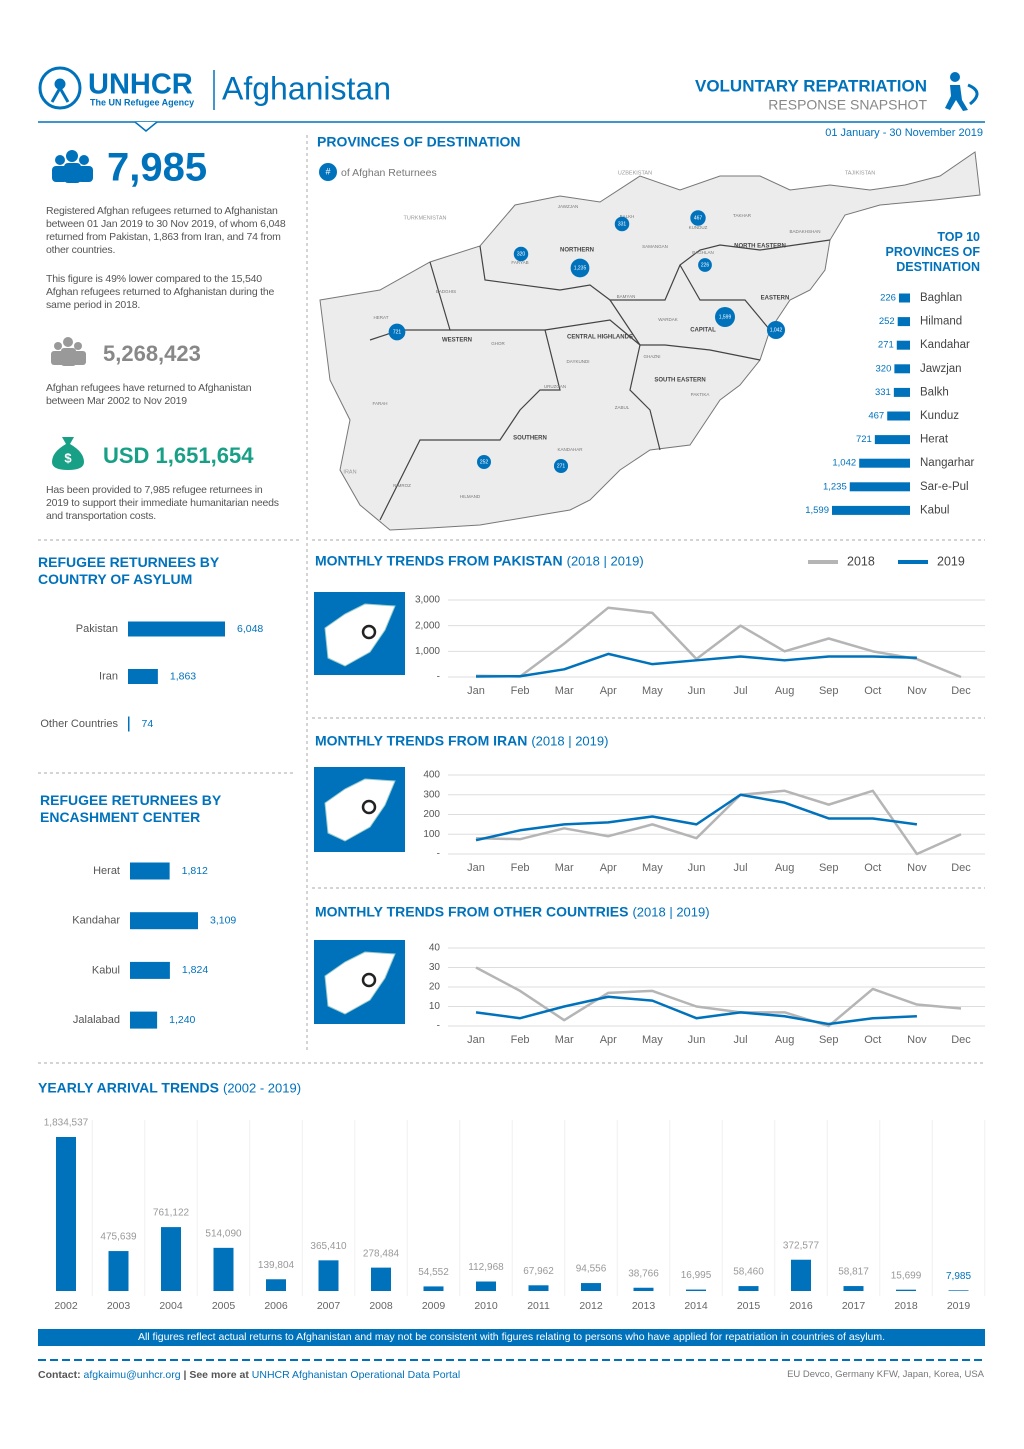  I want to click on bar-value-label: 514,090, so click(223, 1233).